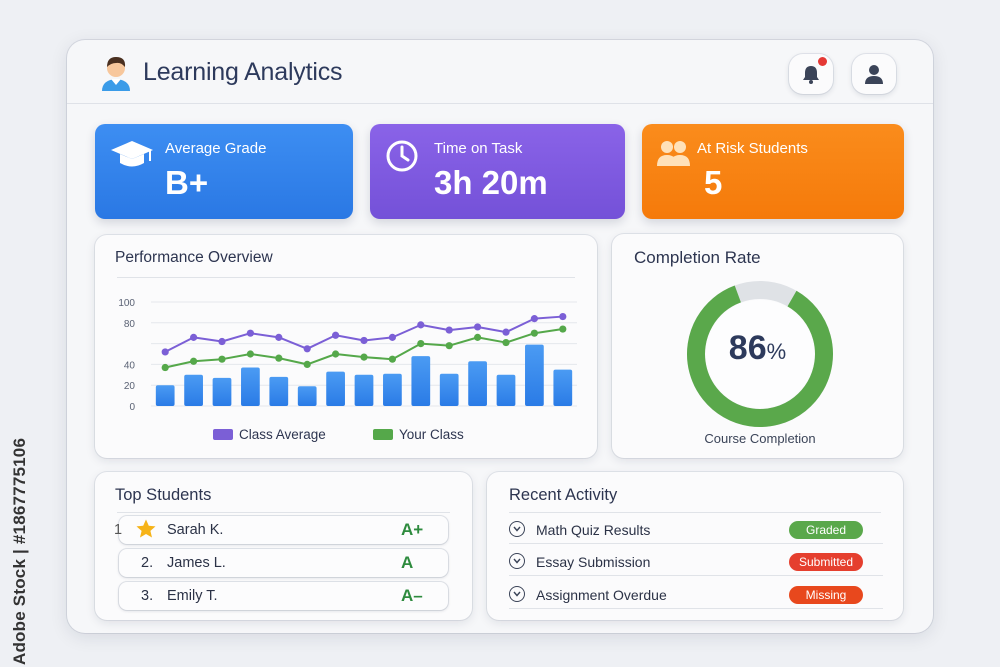 The height and width of the screenshot is (667, 1000). I want to click on student-name: Emily T., so click(192, 596).